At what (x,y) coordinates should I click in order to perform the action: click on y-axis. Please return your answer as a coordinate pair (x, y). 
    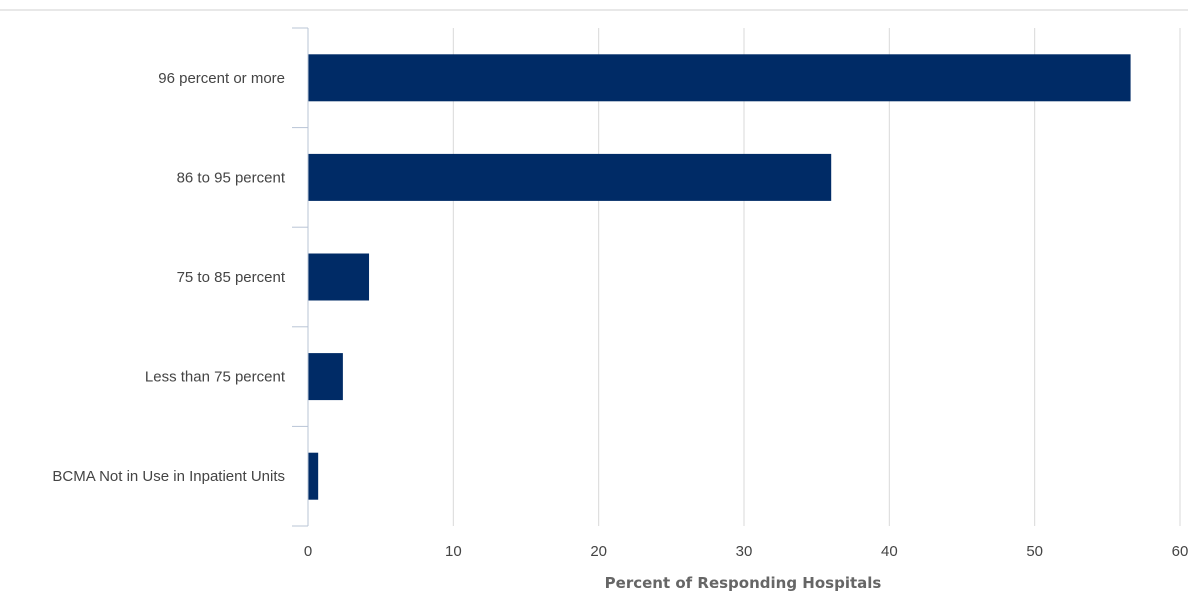
    Looking at the image, I should click on (300, 277).